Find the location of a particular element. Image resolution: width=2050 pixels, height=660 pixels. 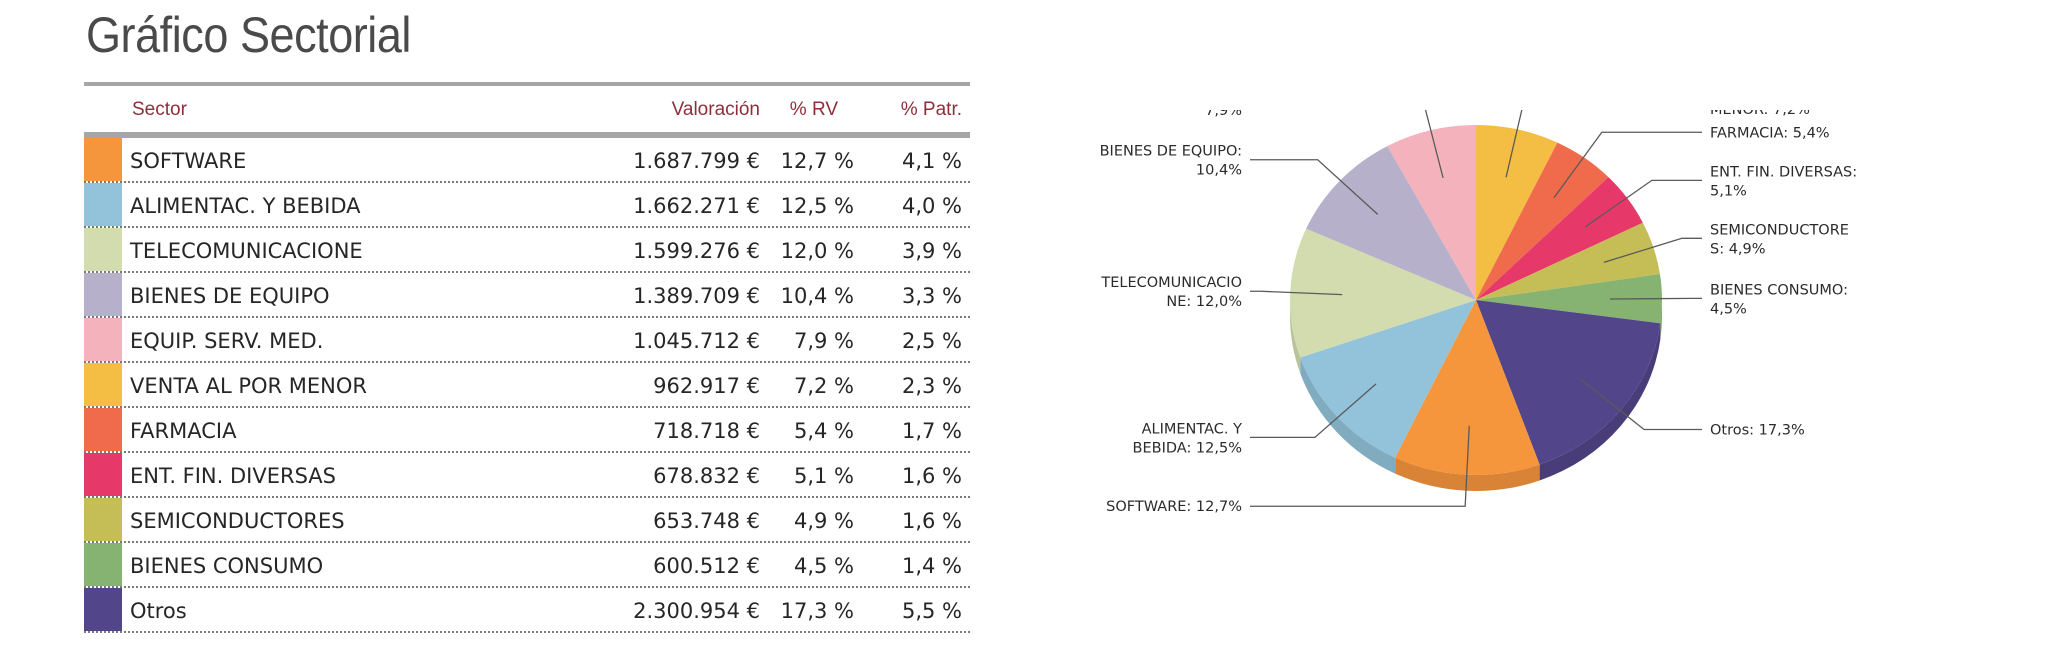

sector-patr: 5,5 % is located at coordinates (931, 611).